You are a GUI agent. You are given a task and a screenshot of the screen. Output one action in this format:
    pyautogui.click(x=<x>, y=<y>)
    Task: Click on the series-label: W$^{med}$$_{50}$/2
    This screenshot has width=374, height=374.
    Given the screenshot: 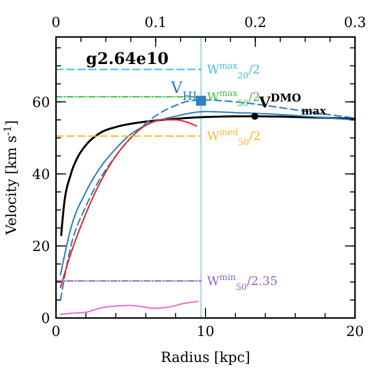 What is the action you would take?
    pyautogui.click(x=234, y=138)
    